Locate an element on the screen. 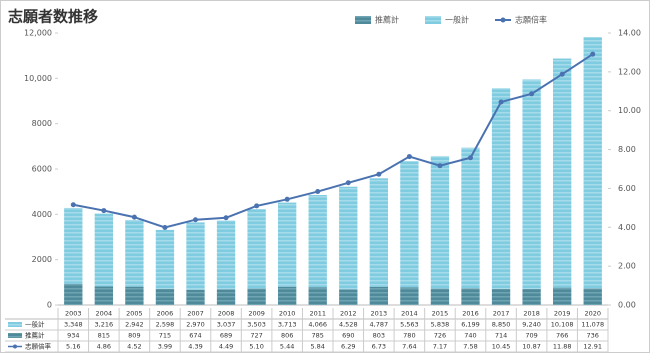  y2-tick-label: 4.00 is located at coordinates (627, 227).